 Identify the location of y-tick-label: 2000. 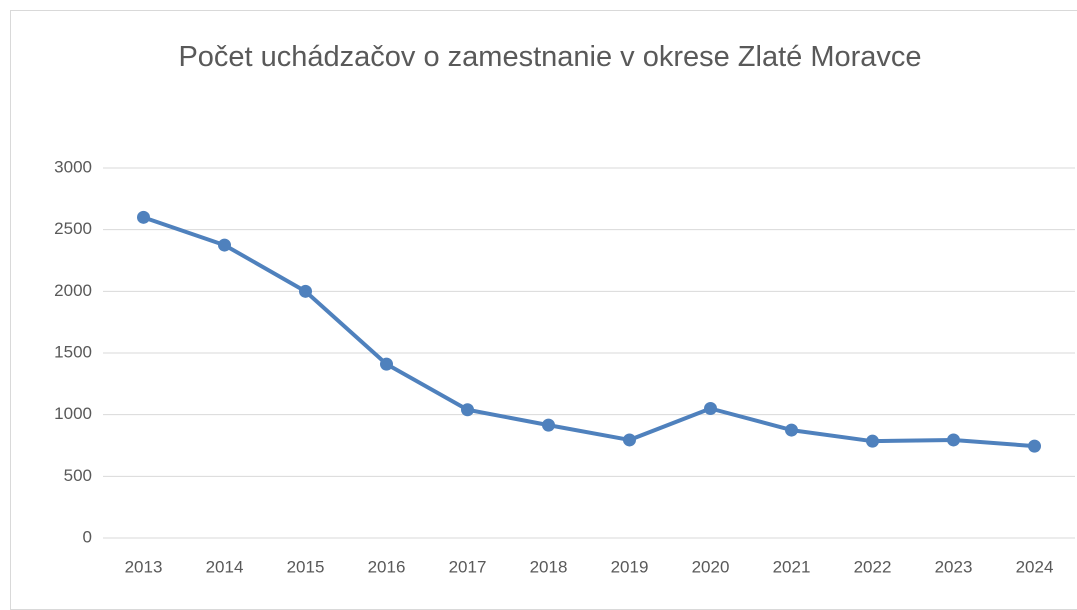
(73, 290).